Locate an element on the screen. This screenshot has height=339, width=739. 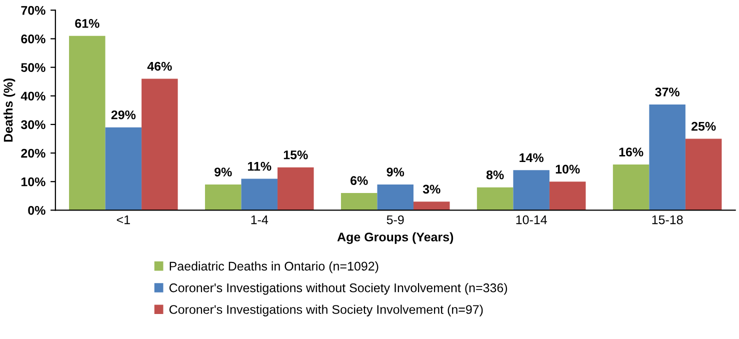
y-tick-label: 20% is located at coordinates (33, 153).